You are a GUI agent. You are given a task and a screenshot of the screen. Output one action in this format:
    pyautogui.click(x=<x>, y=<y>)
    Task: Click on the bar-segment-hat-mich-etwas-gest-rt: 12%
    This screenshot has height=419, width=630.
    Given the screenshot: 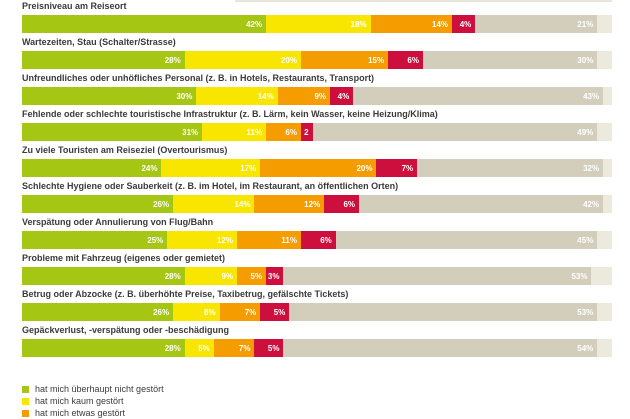 What is the action you would take?
    pyautogui.click(x=289, y=204)
    